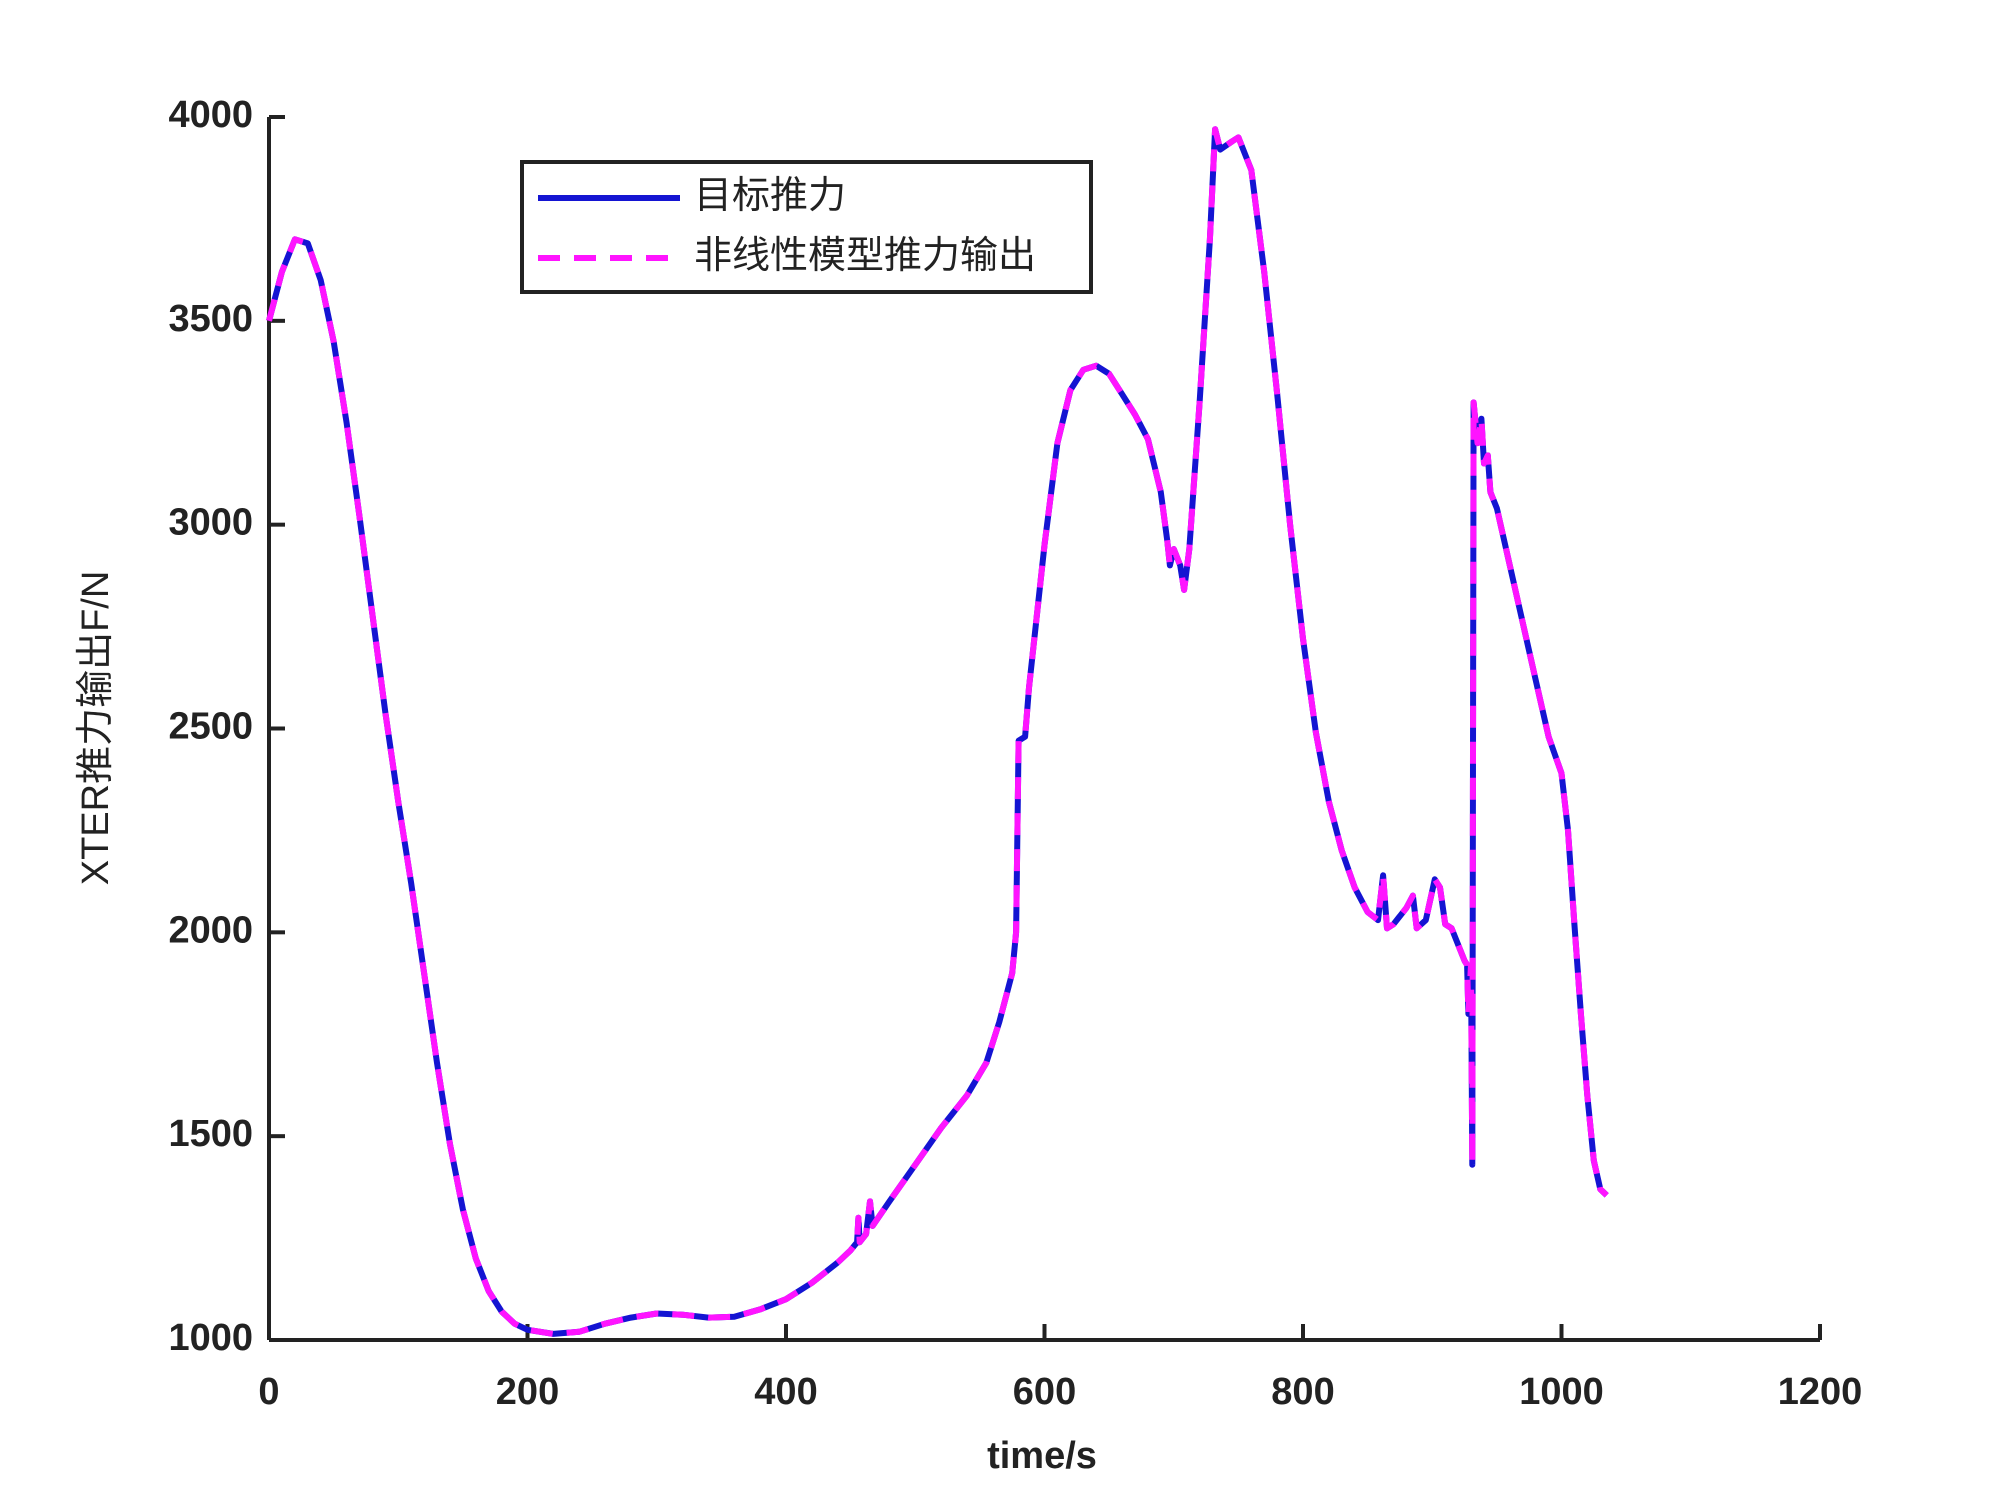  I want to click on x-tick-label: 1000, so click(1561, 1392).